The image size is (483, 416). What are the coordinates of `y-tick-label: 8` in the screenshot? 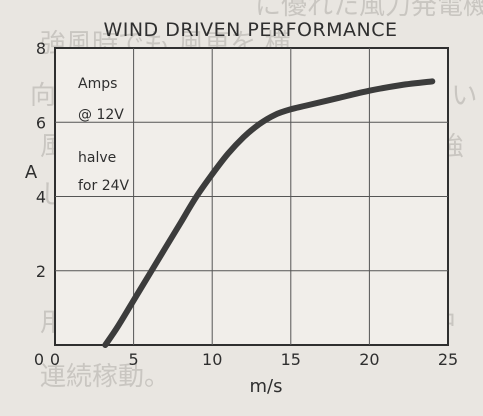 It's located at (41, 48).